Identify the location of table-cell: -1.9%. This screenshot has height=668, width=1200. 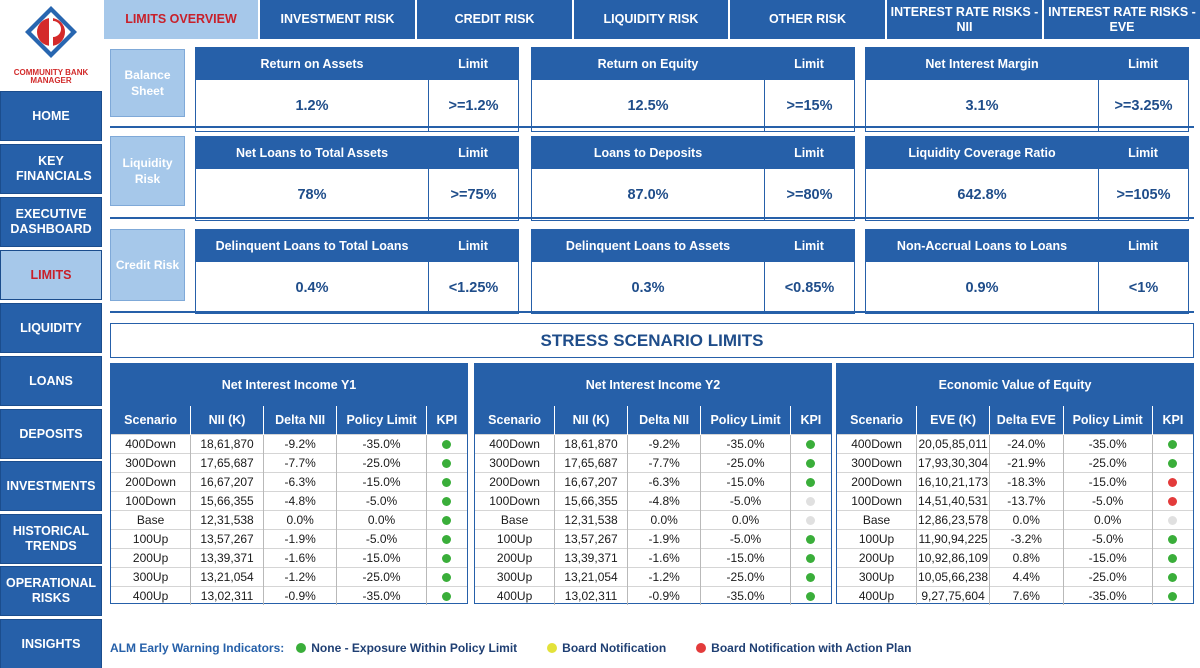
(663, 538).